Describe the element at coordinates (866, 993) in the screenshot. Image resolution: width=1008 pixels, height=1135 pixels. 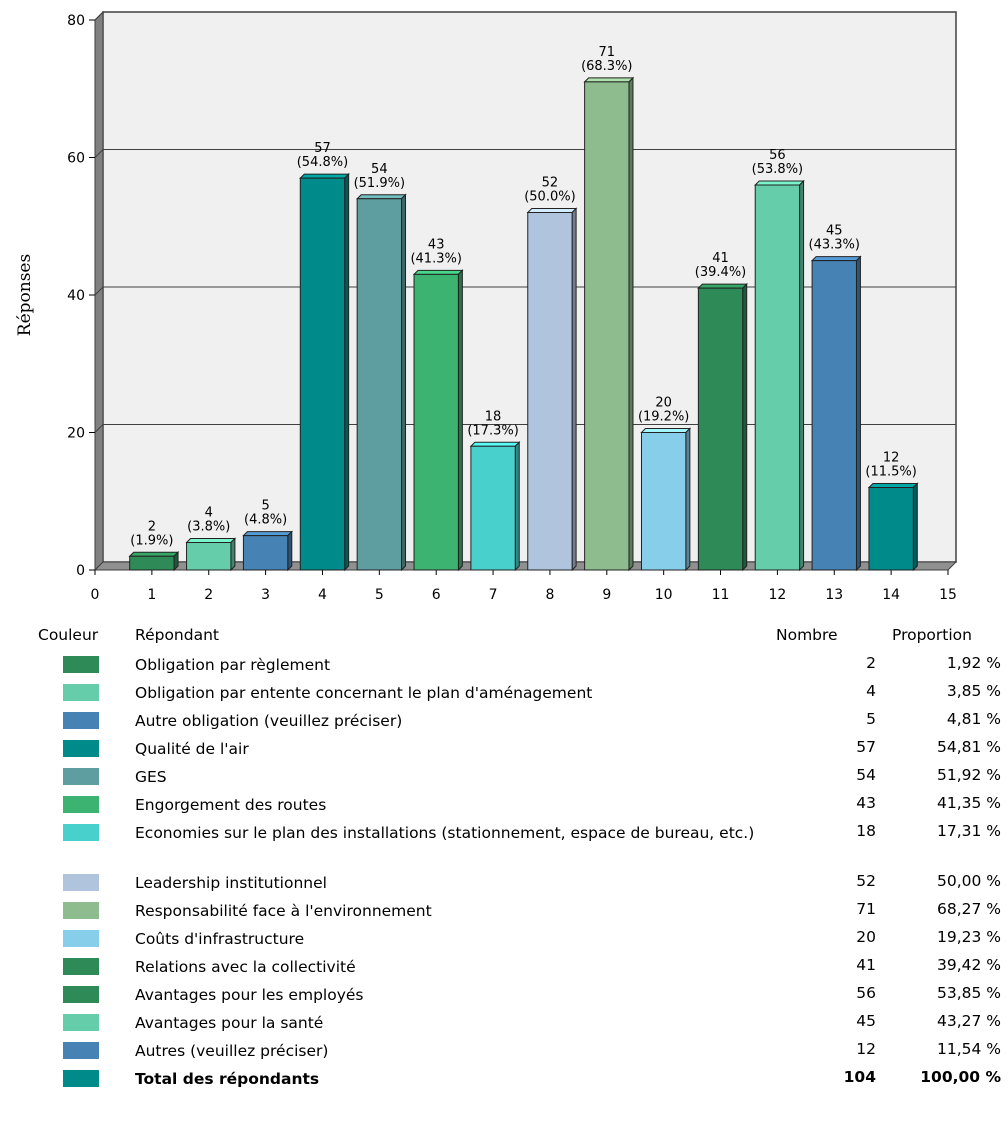
I see `count-value: 56` at that location.